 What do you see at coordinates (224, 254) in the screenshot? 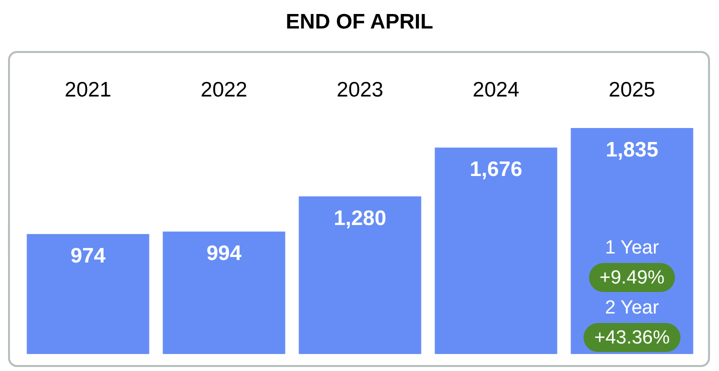
I see `data-label: 994` at bounding box center [224, 254].